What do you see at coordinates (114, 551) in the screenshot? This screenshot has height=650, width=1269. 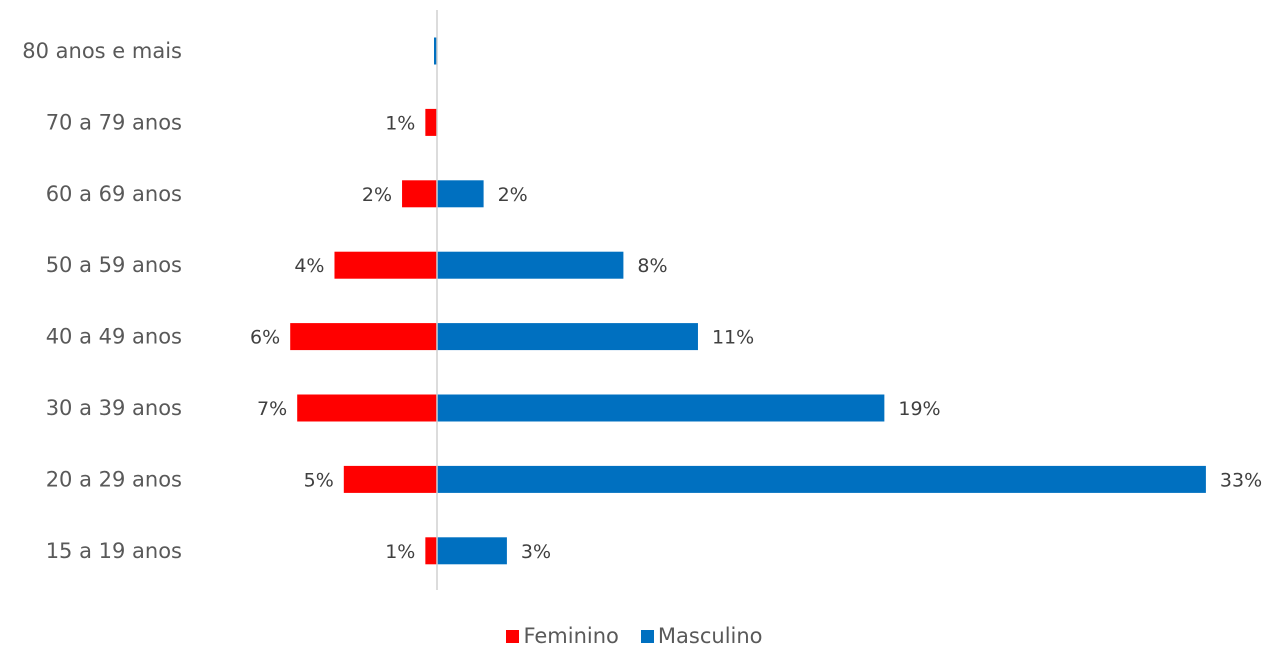 I see `category-label: 15 a 19 anos` at bounding box center [114, 551].